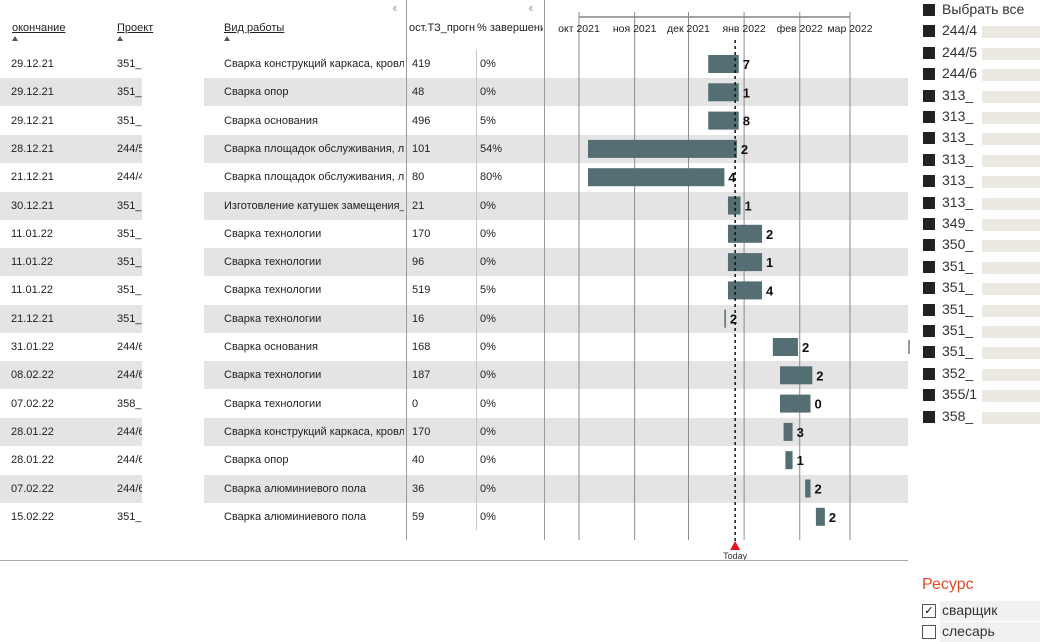 The height and width of the screenshot is (642, 1040). I want to click on cell-end: 15.02.22, so click(32, 516).